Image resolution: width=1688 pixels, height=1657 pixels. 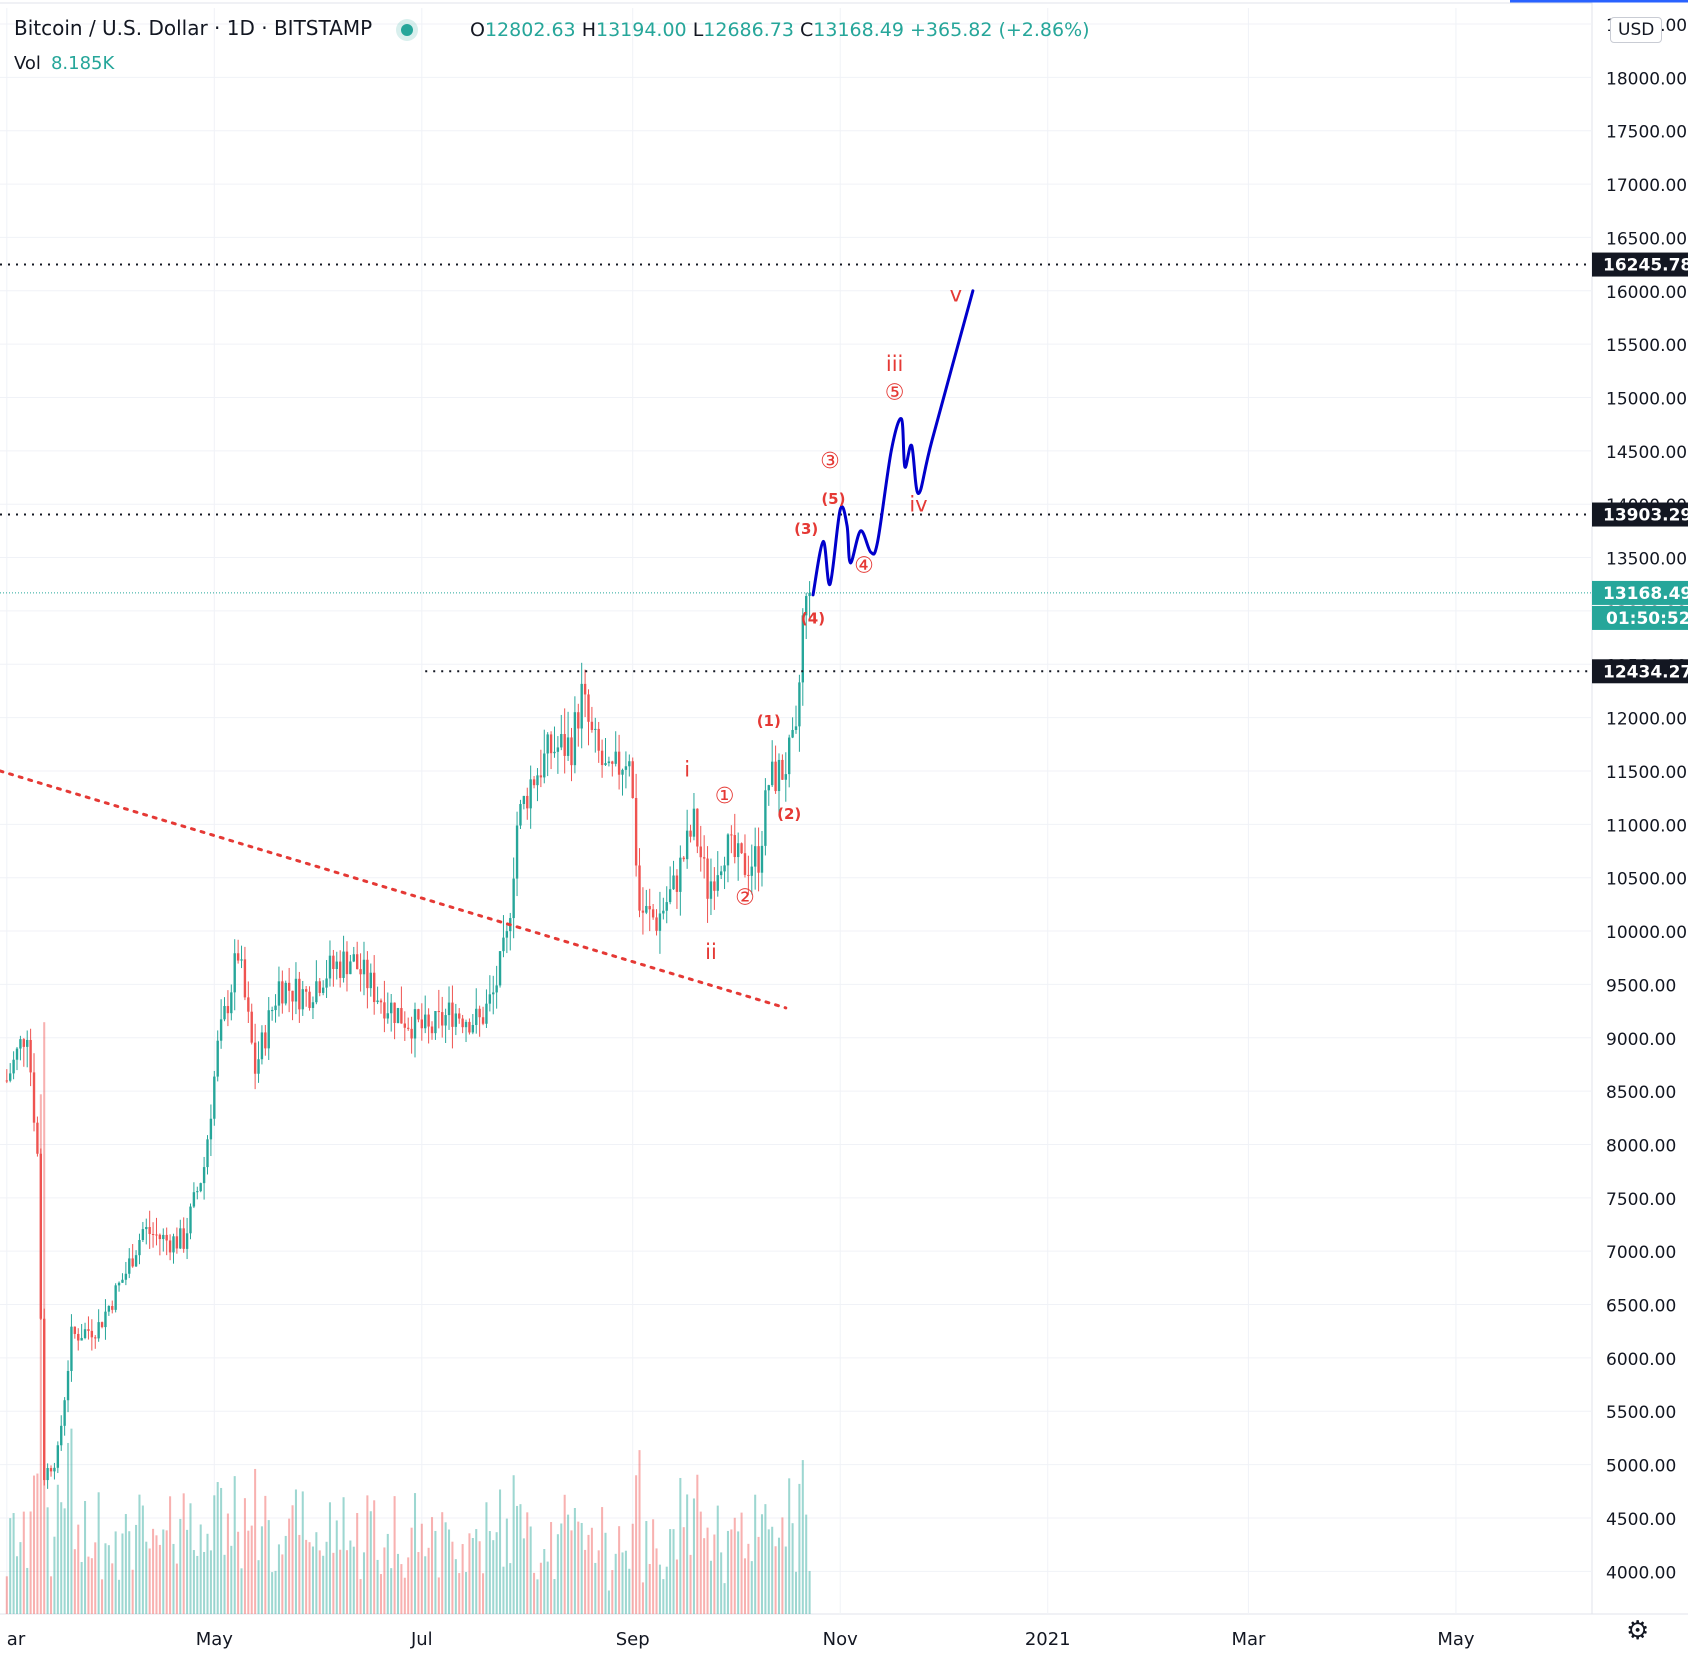 What do you see at coordinates (769, 721) in the screenshot?
I see `wave-label: (1)` at bounding box center [769, 721].